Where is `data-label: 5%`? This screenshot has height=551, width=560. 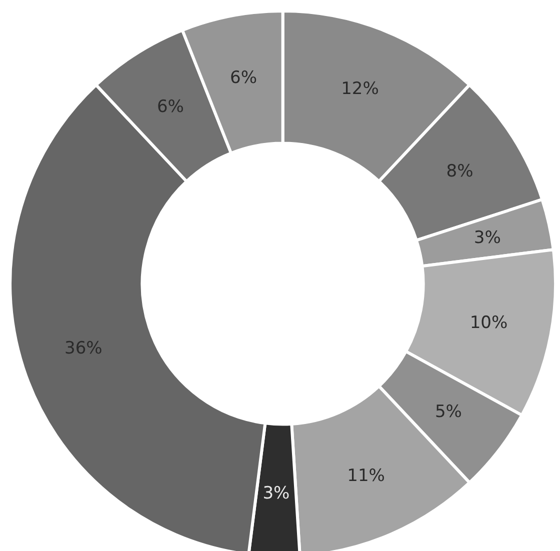 data-label: 5% is located at coordinates (448, 412).